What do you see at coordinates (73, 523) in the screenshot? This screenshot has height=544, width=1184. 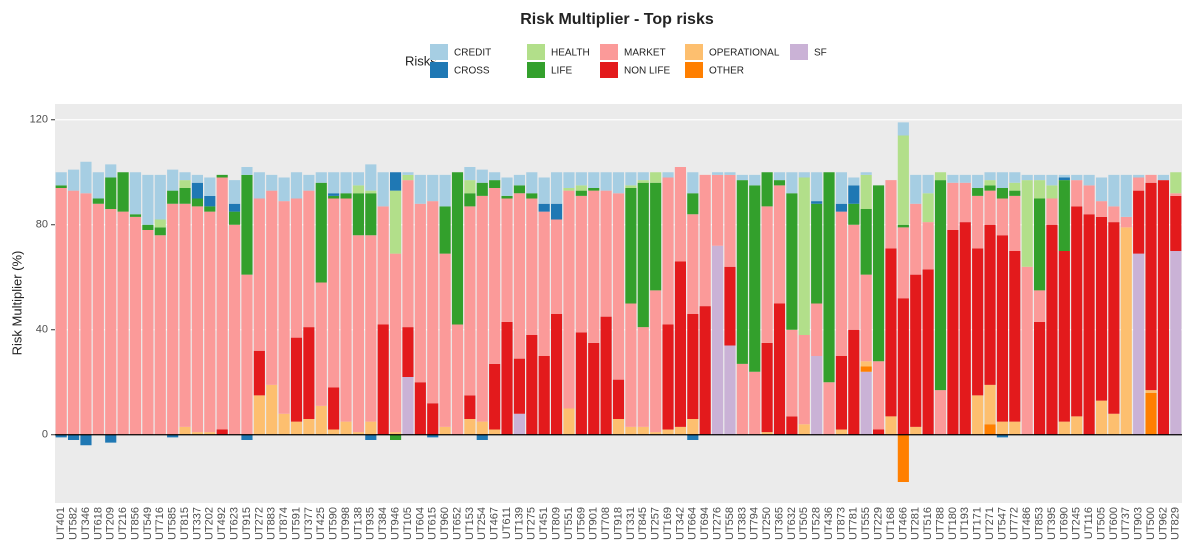 I see `x-tick-label: UT582` at bounding box center [73, 523].